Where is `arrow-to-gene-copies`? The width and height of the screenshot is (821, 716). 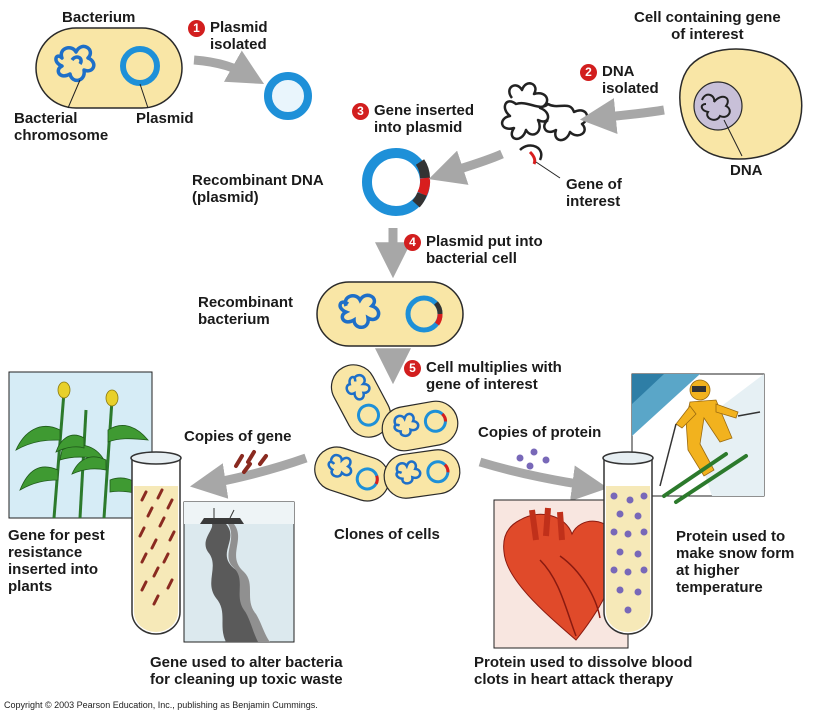 arrow-to-gene-copies is located at coordinates (248, 476).